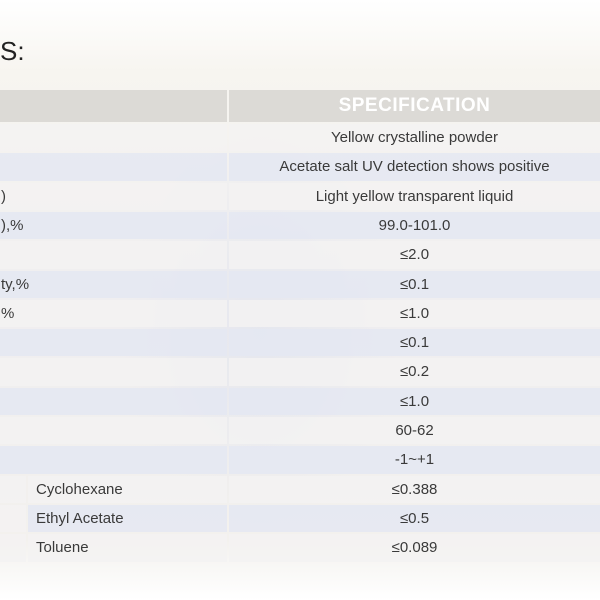 This screenshot has width=600, height=600. I want to click on header-item, so click(113, 106).